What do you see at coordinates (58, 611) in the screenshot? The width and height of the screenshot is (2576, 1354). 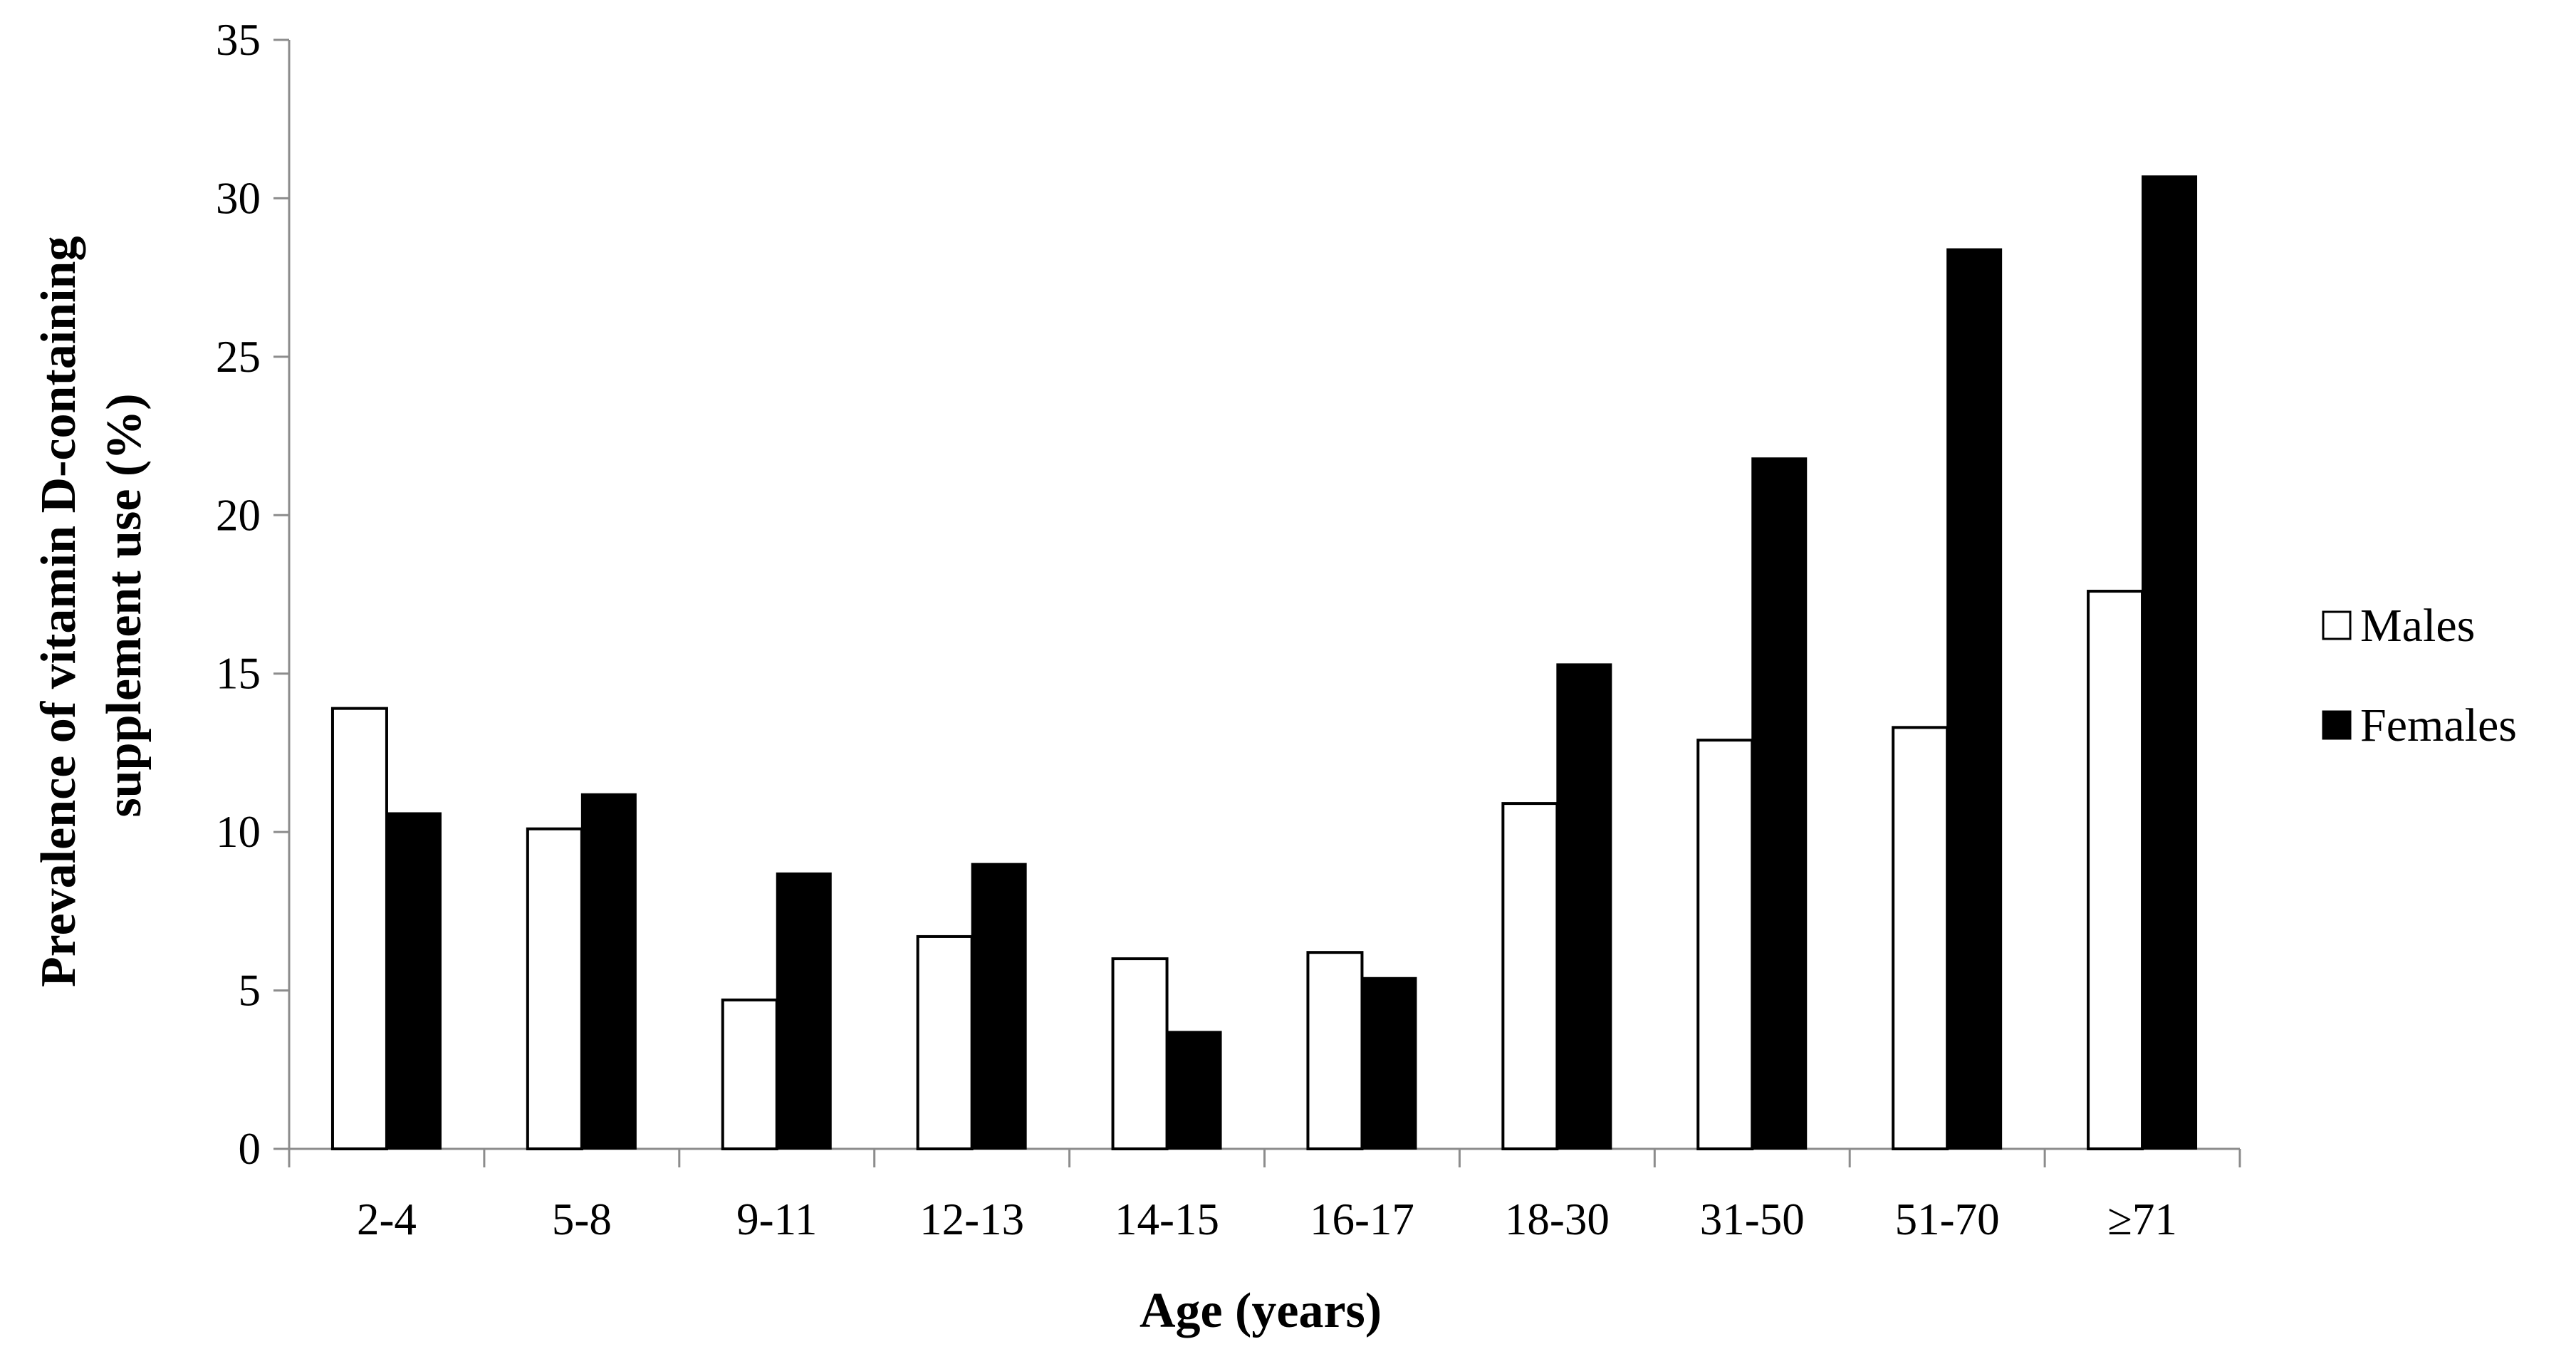 I see `y-axis-title-line-1: Prevalence of vitamin D-containing` at bounding box center [58, 611].